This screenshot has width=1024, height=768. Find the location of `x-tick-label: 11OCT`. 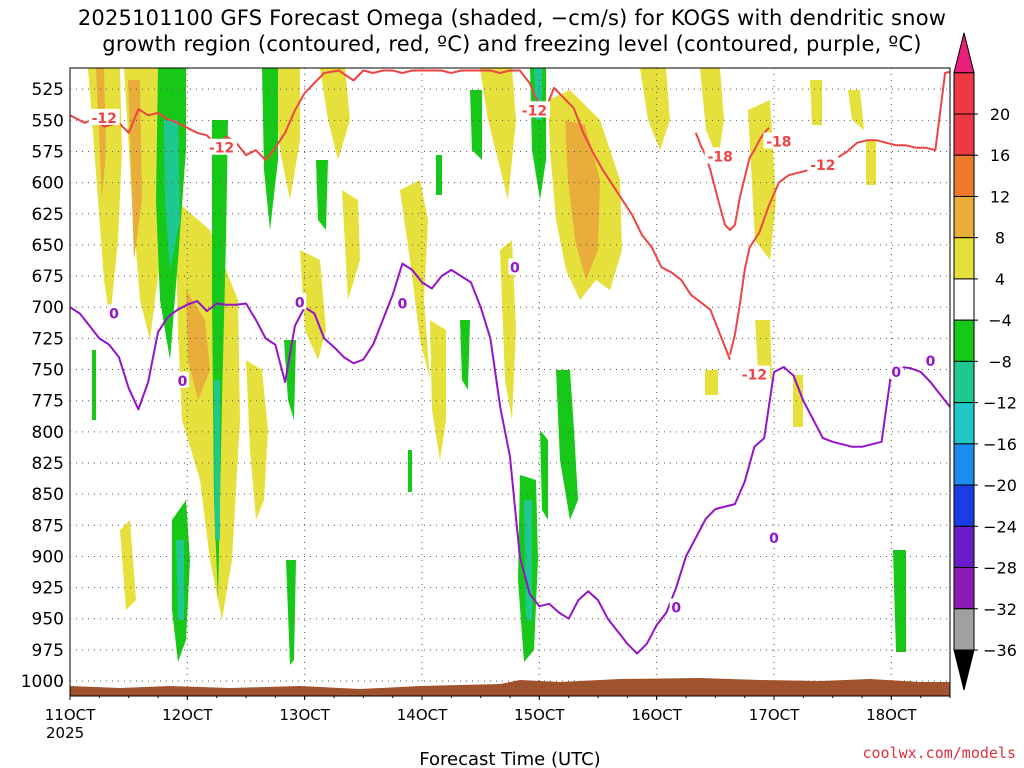

x-tick-label: 11OCT is located at coordinates (70, 715).